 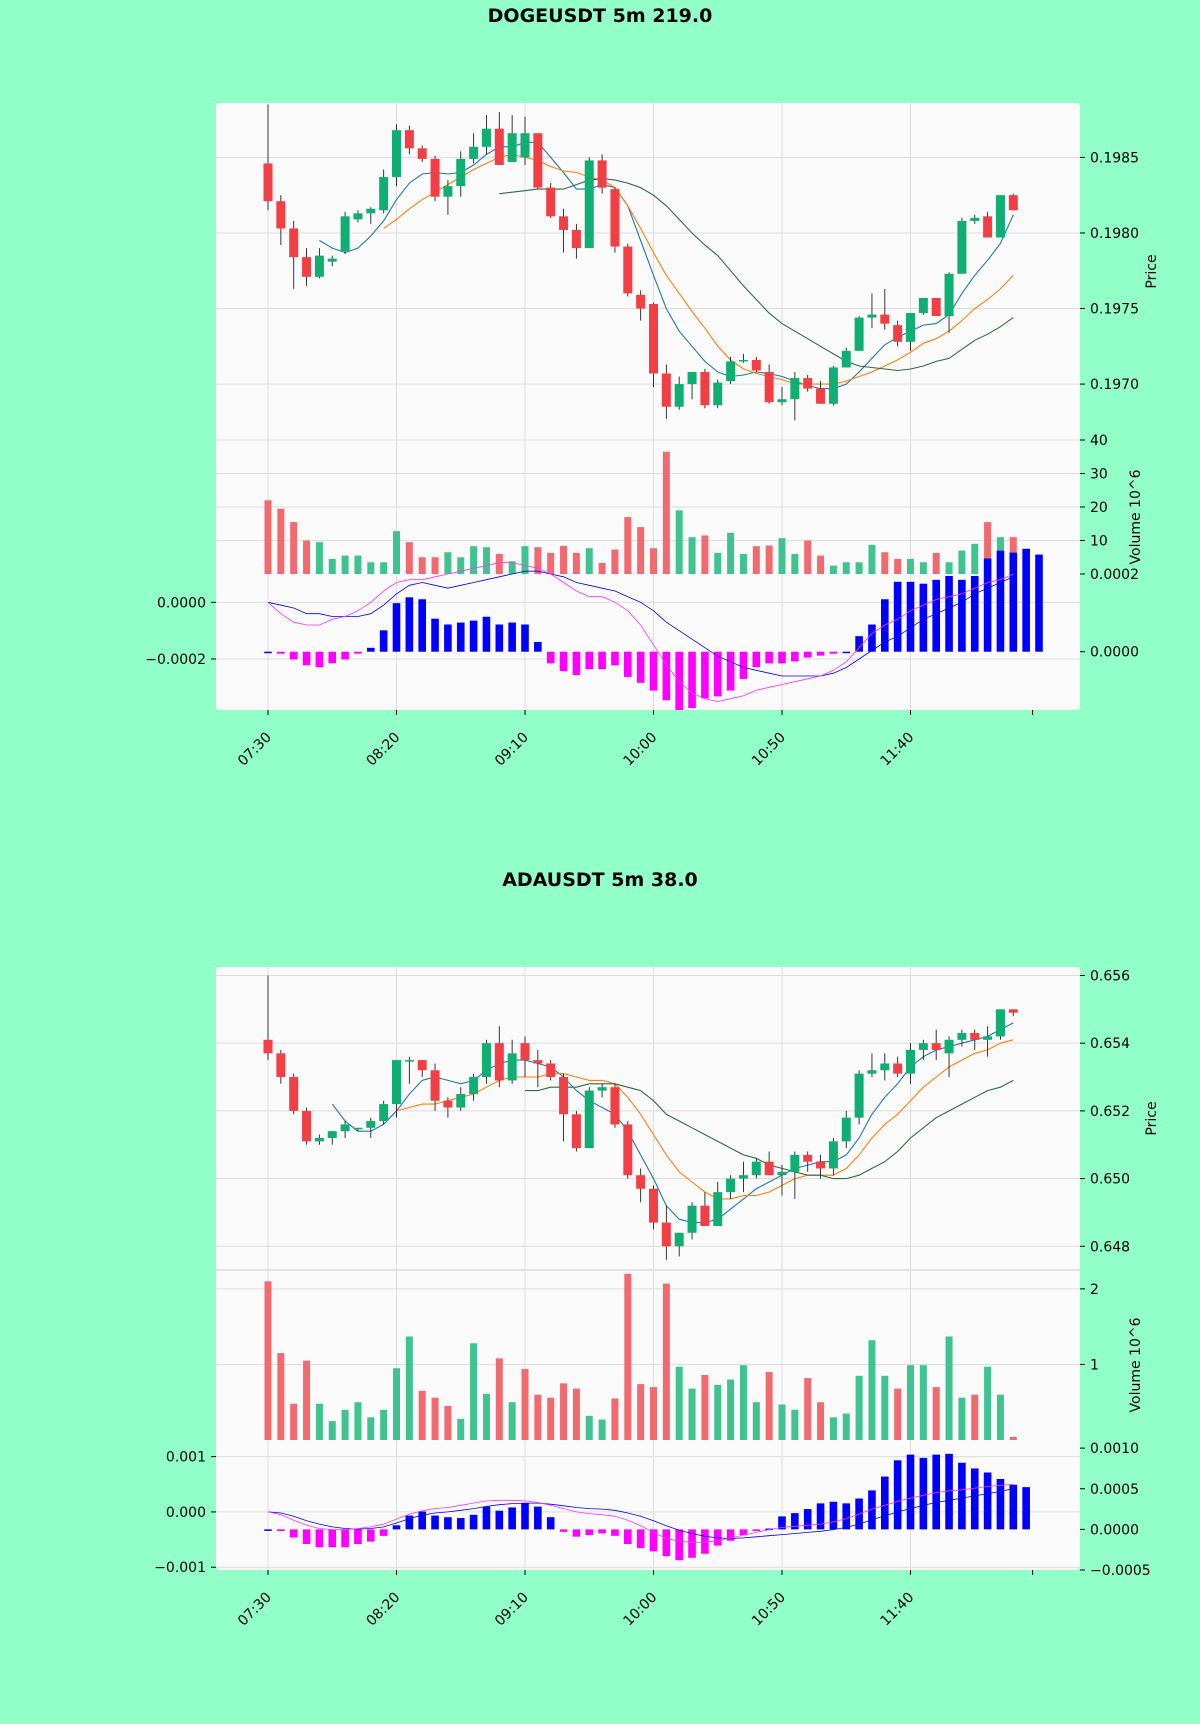 I want to click on price-axis-label: Price, so click(x=1152, y=1118).